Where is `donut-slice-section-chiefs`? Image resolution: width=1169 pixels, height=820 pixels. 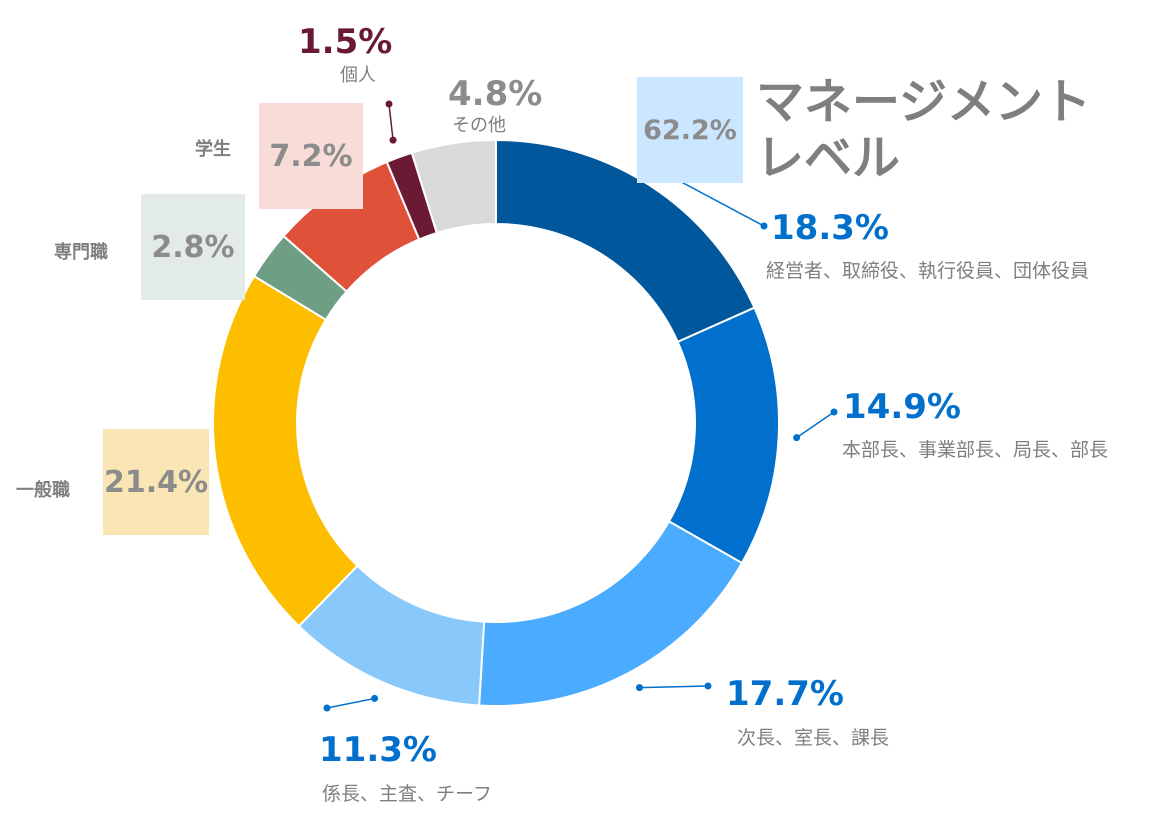
donut-slice-section-chiefs is located at coordinates (611, 613).